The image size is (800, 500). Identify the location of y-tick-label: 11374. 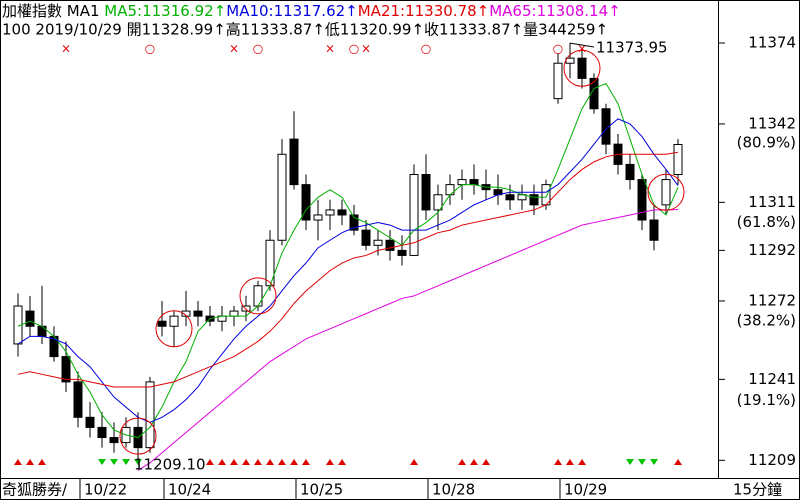
(772, 42).